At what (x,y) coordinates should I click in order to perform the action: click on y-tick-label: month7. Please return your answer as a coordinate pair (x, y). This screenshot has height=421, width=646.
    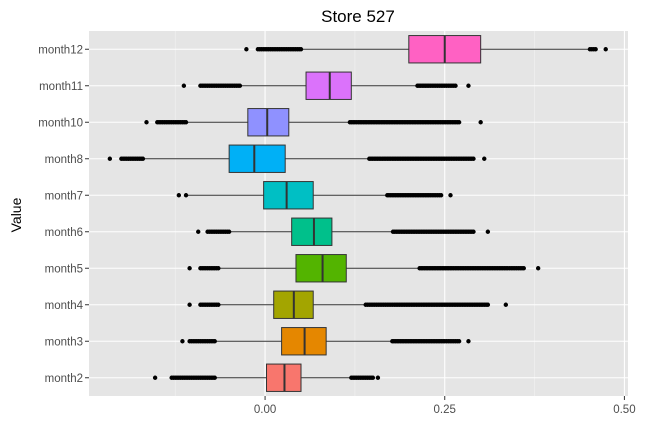
    Looking at the image, I should click on (64, 196).